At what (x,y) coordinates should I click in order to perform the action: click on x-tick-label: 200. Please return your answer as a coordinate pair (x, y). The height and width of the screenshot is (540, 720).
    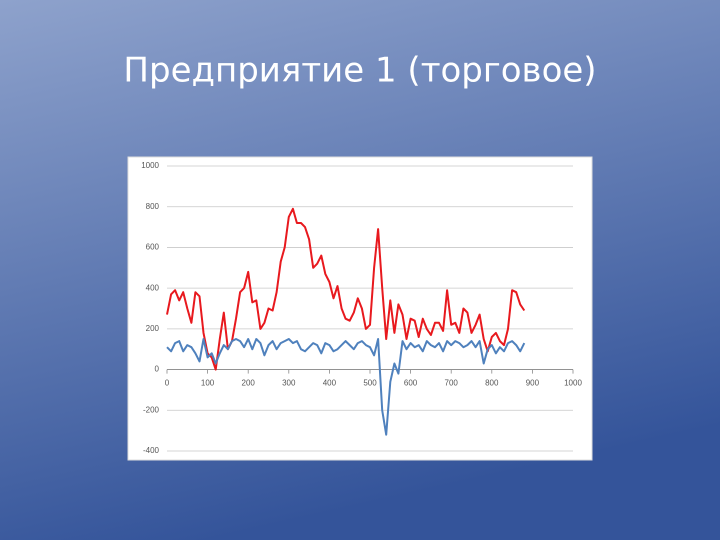
    Looking at the image, I should click on (249, 383).